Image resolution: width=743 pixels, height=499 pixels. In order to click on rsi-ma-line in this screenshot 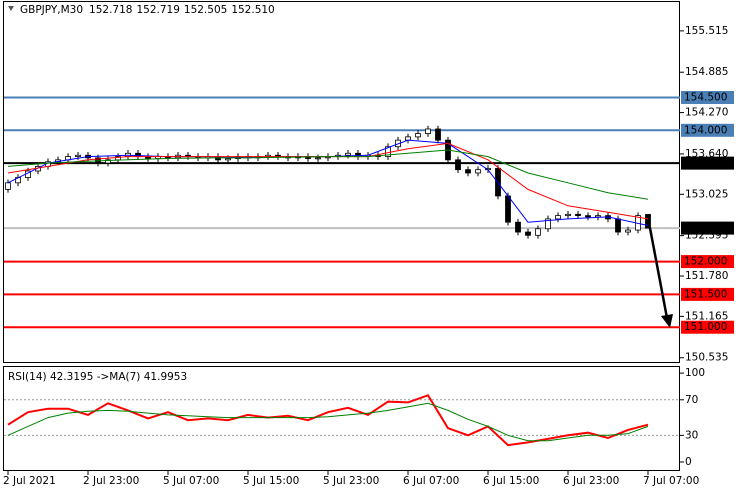, I will do `click(328, 422)`.